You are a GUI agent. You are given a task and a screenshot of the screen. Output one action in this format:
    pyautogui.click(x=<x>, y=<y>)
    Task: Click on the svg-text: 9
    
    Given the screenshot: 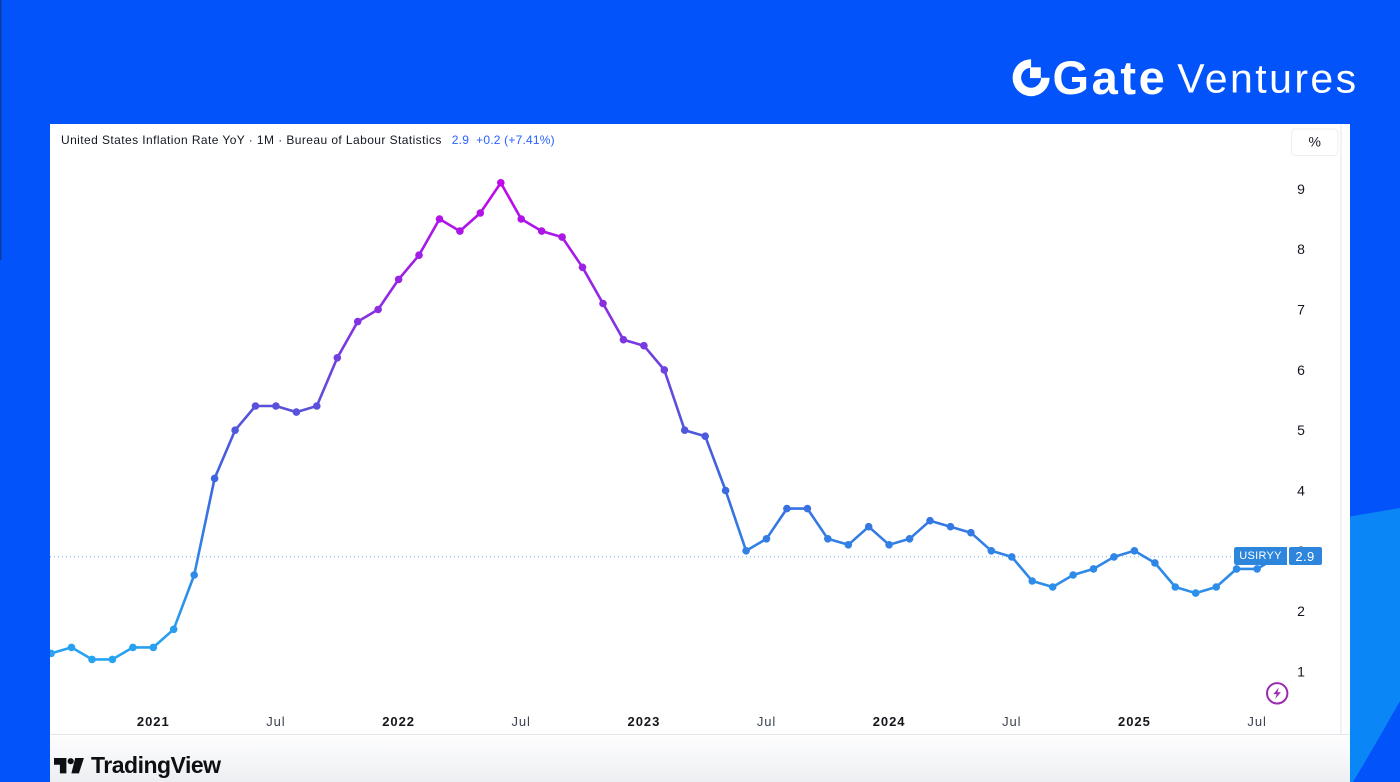 What is the action you would take?
    pyautogui.click(x=1301, y=189)
    